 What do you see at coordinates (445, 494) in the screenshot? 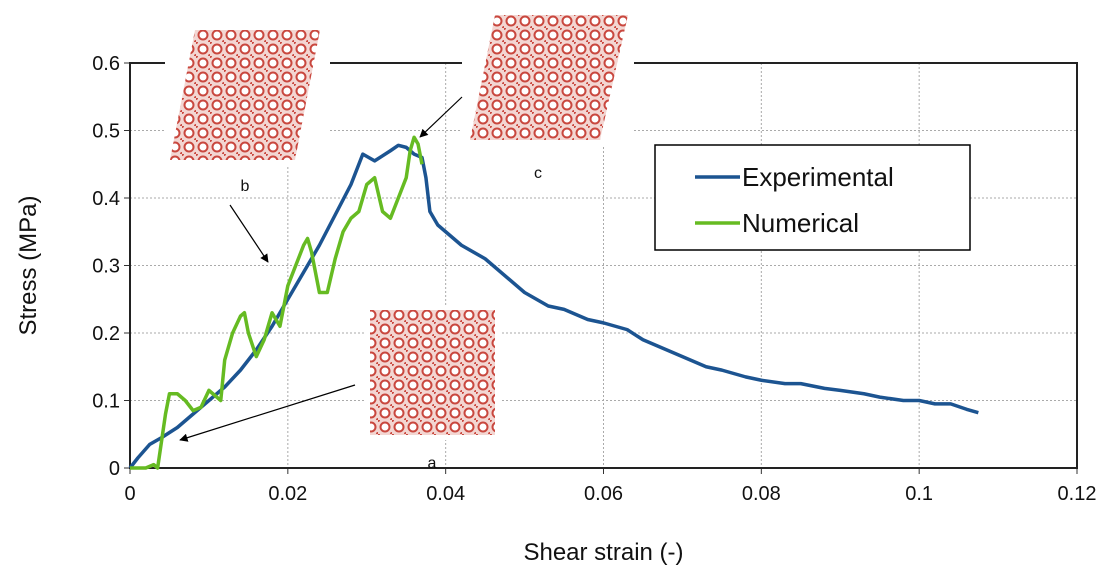
I see `x-tick-label: 0.04` at bounding box center [445, 494].